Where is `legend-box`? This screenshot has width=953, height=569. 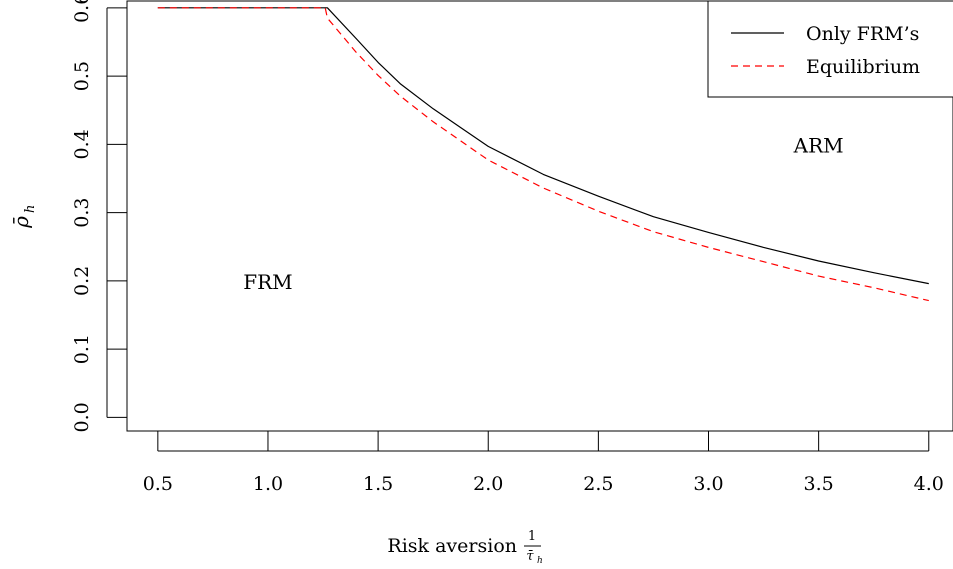
legend-box is located at coordinates (830, 49).